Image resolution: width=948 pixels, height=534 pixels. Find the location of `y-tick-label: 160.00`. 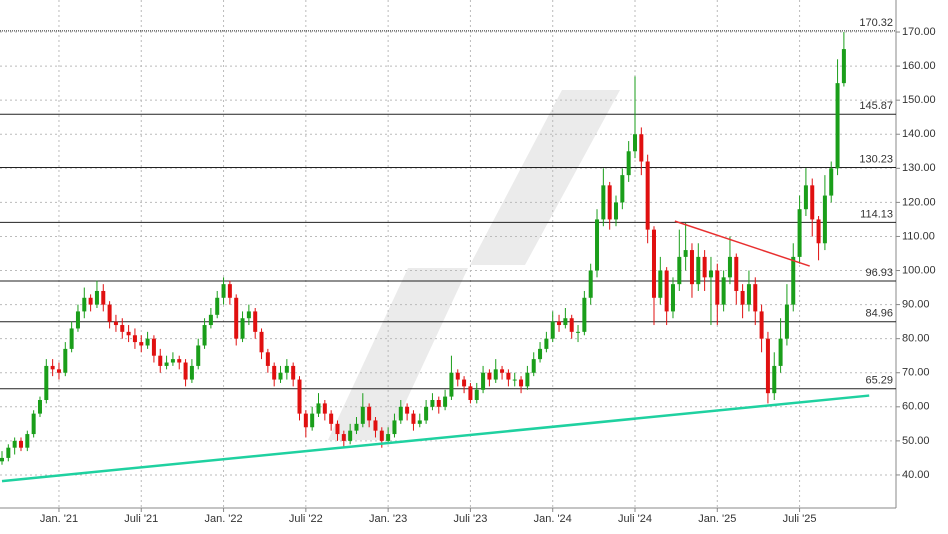

y-tick-label: 160.00 is located at coordinates (919, 66).